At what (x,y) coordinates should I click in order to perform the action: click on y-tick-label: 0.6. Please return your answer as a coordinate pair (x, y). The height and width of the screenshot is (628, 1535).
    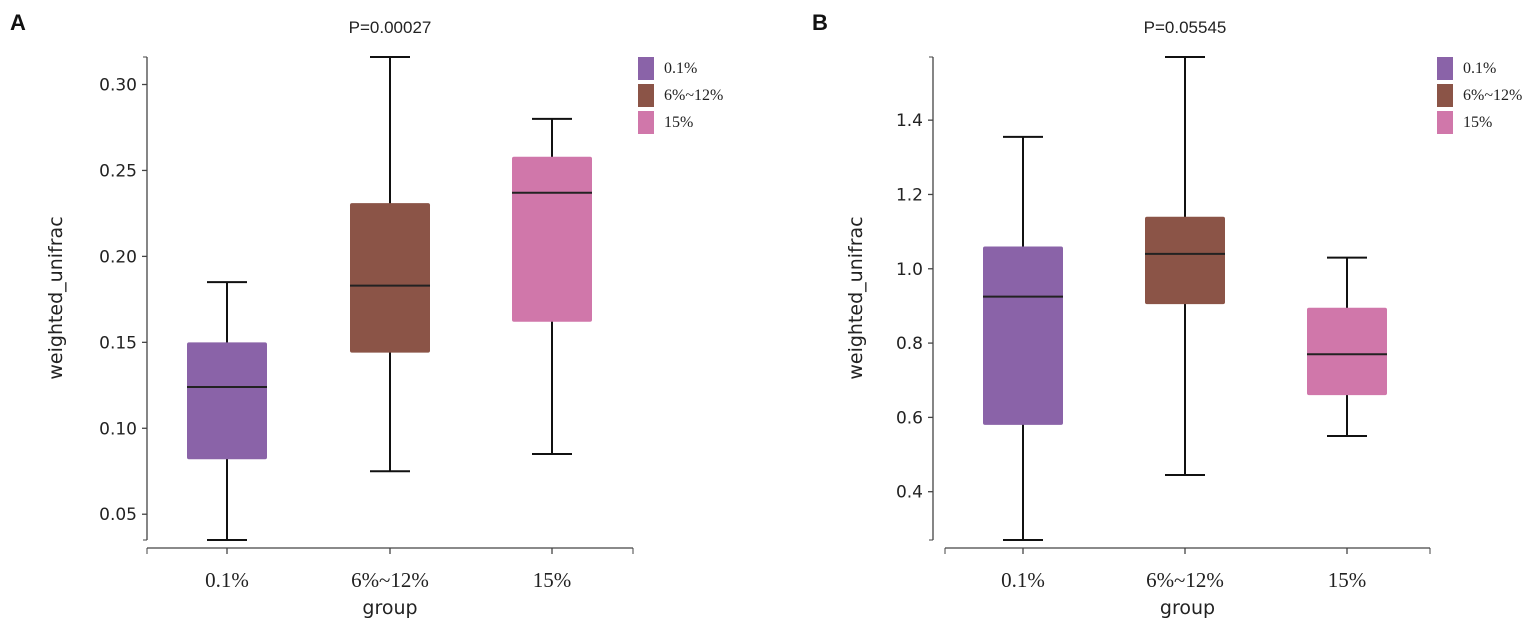
    Looking at the image, I should click on (909, 418).